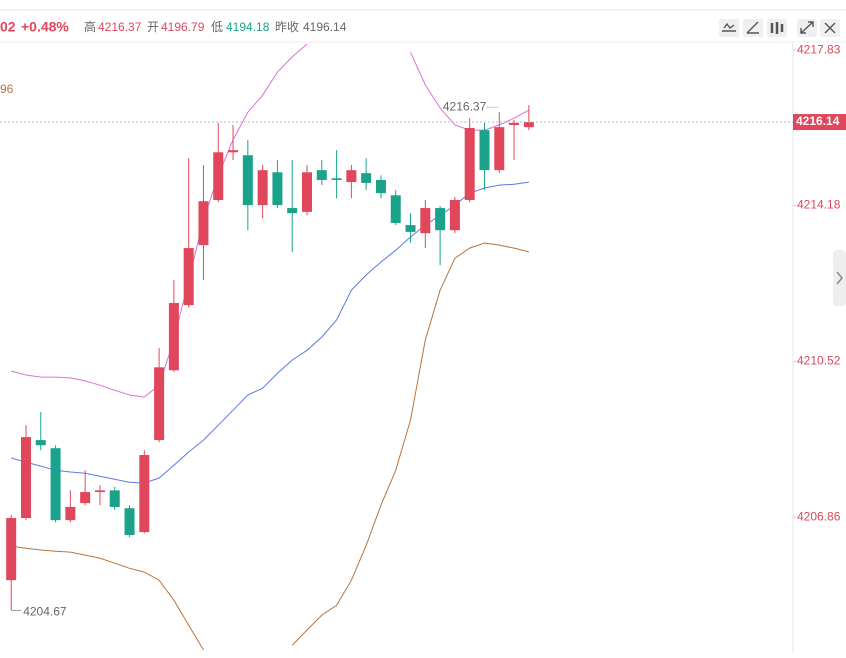 Image resolution: width=846 pixels, height=658 pixels. Describe the element at coordinates (45, 612) in the screenshot. I see `annotation: 4204.67` at that location.